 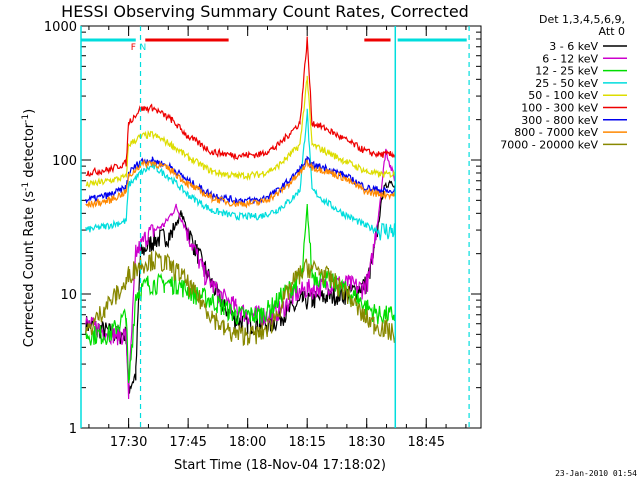 I want to click on legend-entry-label: 7000 - 20000 keV, so click(x=549, y=144).